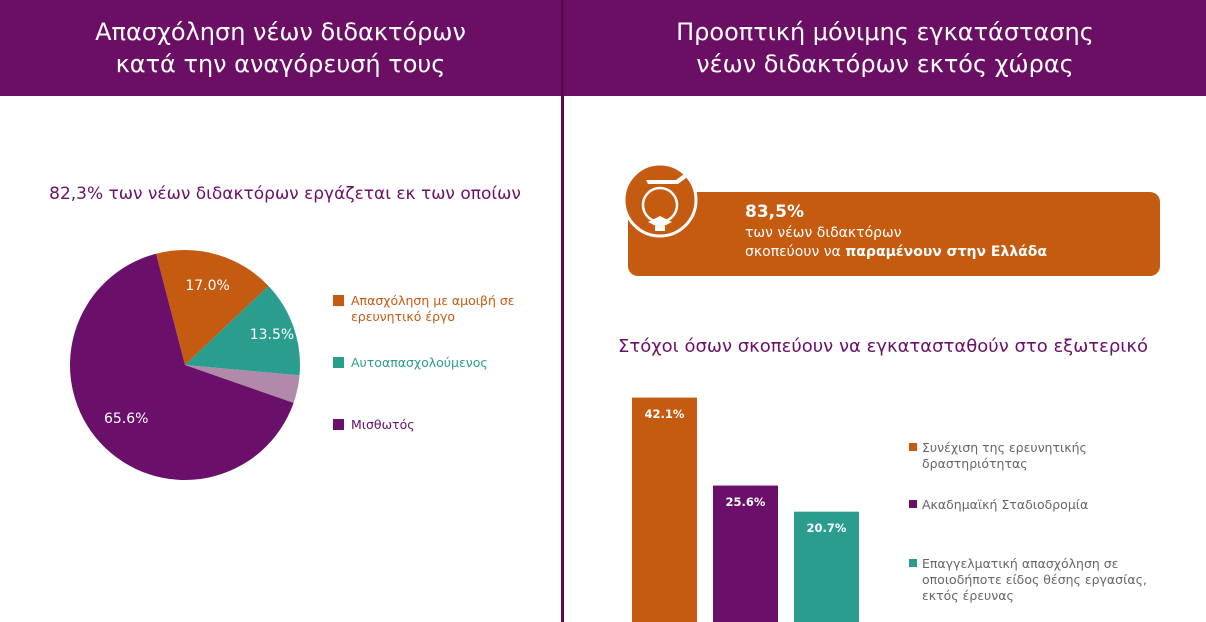 Image resolution: width=1206 pixels, height=622 pixels. What do you see at coordinates (272, 335) in the screenshot?
I see `data-label: 13.5%` at bounding box center [272, 335].